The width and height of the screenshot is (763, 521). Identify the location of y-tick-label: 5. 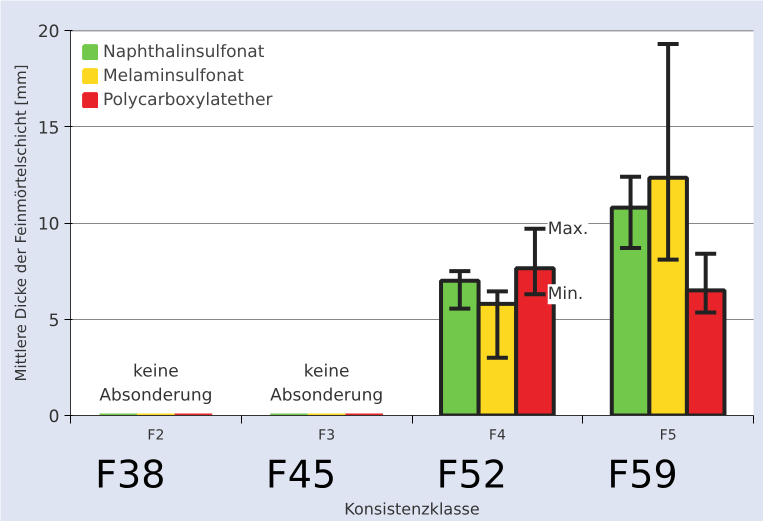
(54, 320).